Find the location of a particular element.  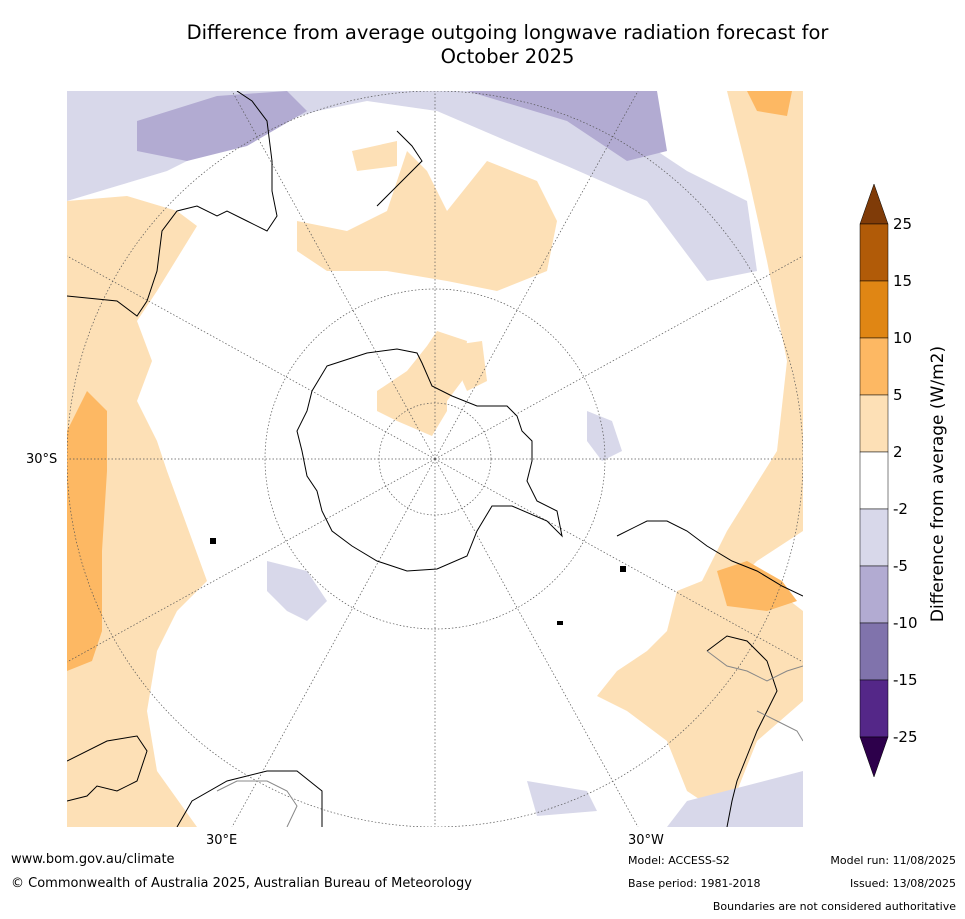

colorbar-tick-label: -15 is located at coordinates (905, 680).